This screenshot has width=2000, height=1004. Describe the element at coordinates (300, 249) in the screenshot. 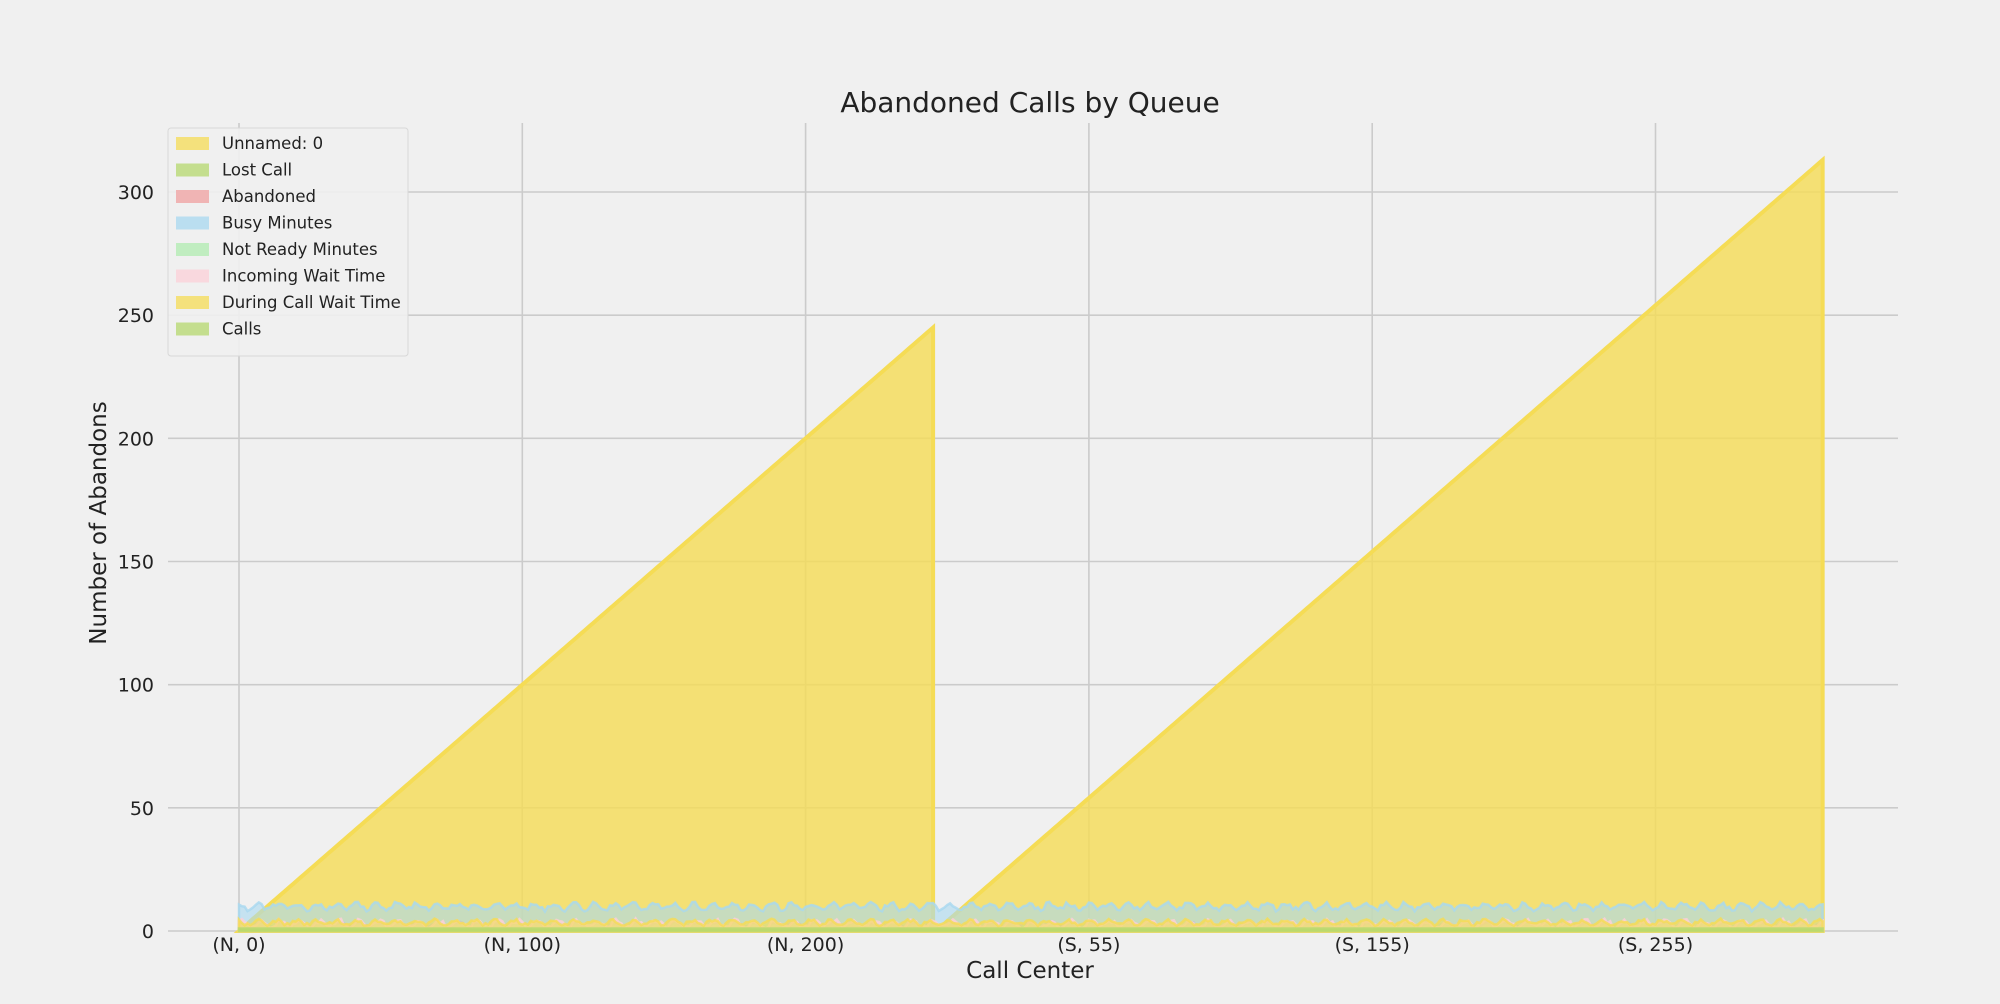

I see `legend-label: Not Ready Minutes` at that location.